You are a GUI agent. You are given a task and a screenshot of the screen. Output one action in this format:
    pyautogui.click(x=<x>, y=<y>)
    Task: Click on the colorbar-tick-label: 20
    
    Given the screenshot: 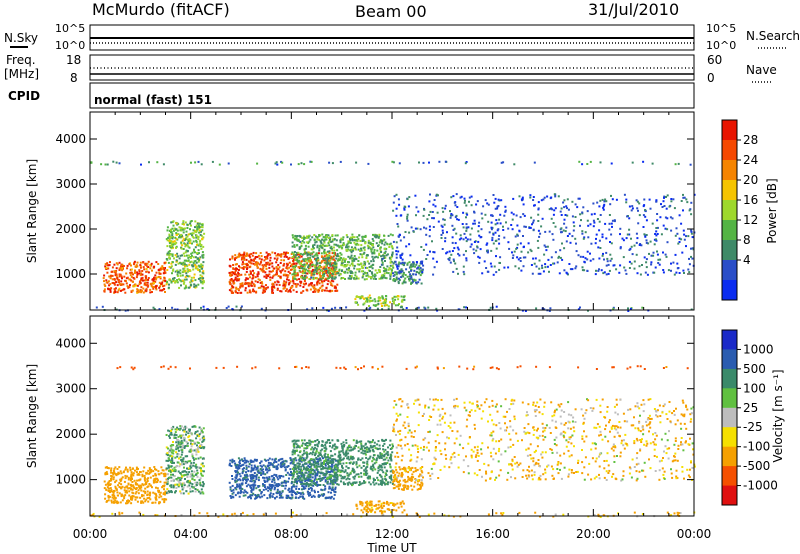 What is the action you would take?
    pyautogui.click(x=750, y=180)
    